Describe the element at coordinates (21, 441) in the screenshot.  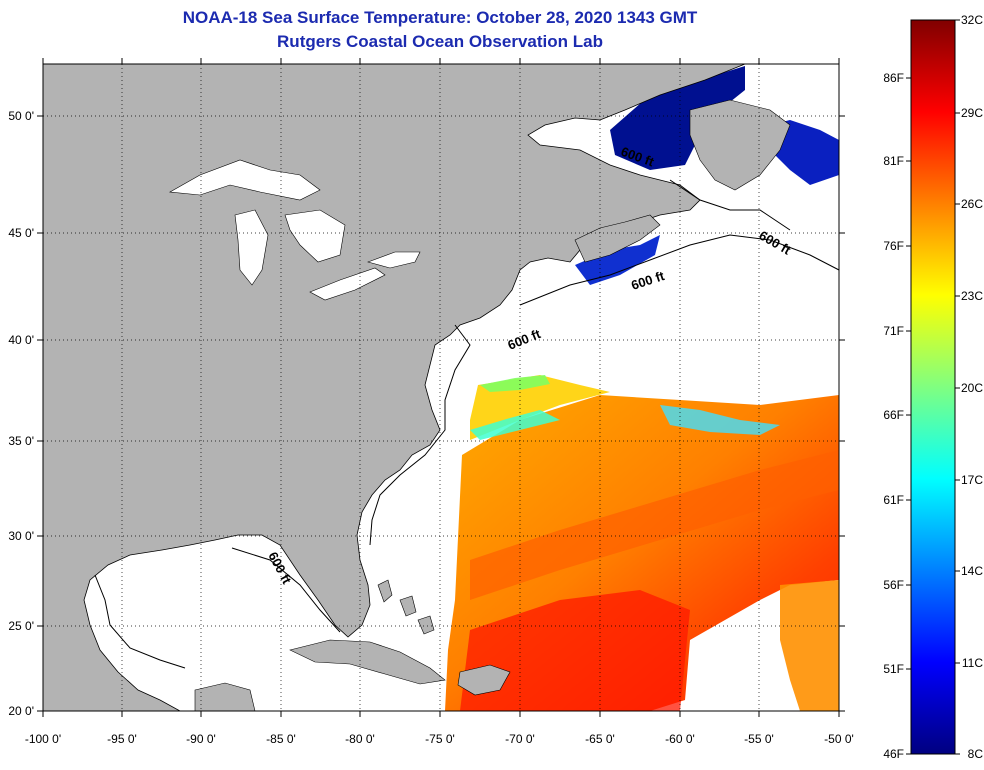
I see `latitude-label: 35 0'` at that location.